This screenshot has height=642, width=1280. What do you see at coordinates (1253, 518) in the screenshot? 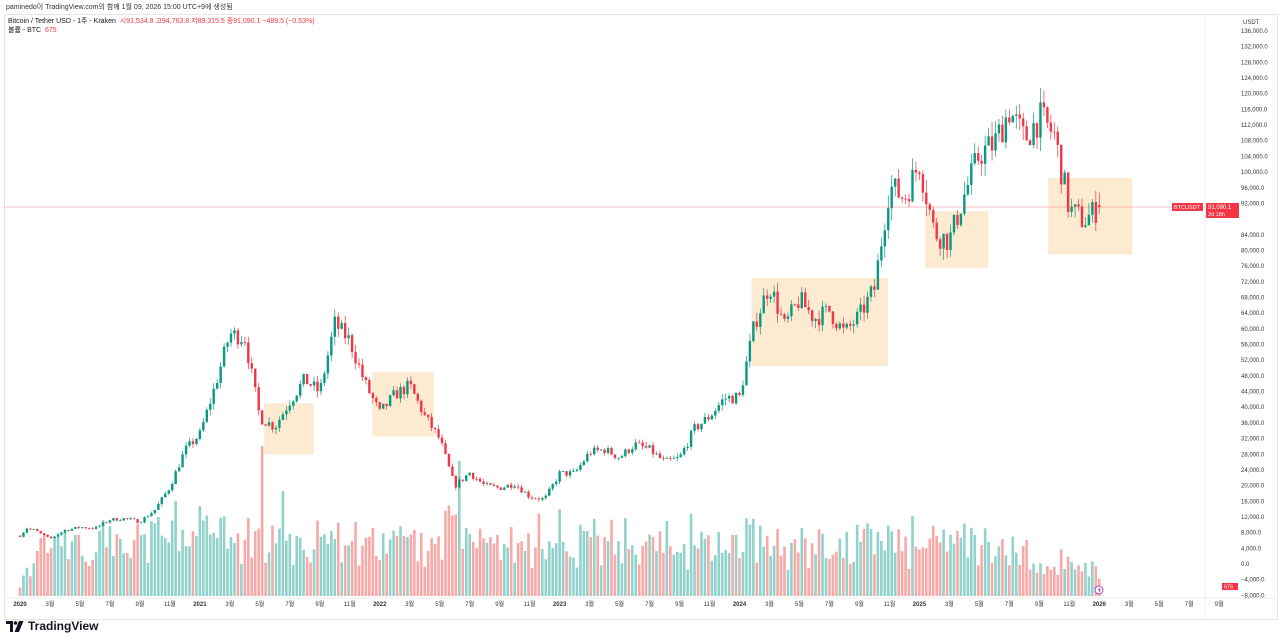
I see `price-tick-label: 12,000.0` at bounding box center [1253, 518].